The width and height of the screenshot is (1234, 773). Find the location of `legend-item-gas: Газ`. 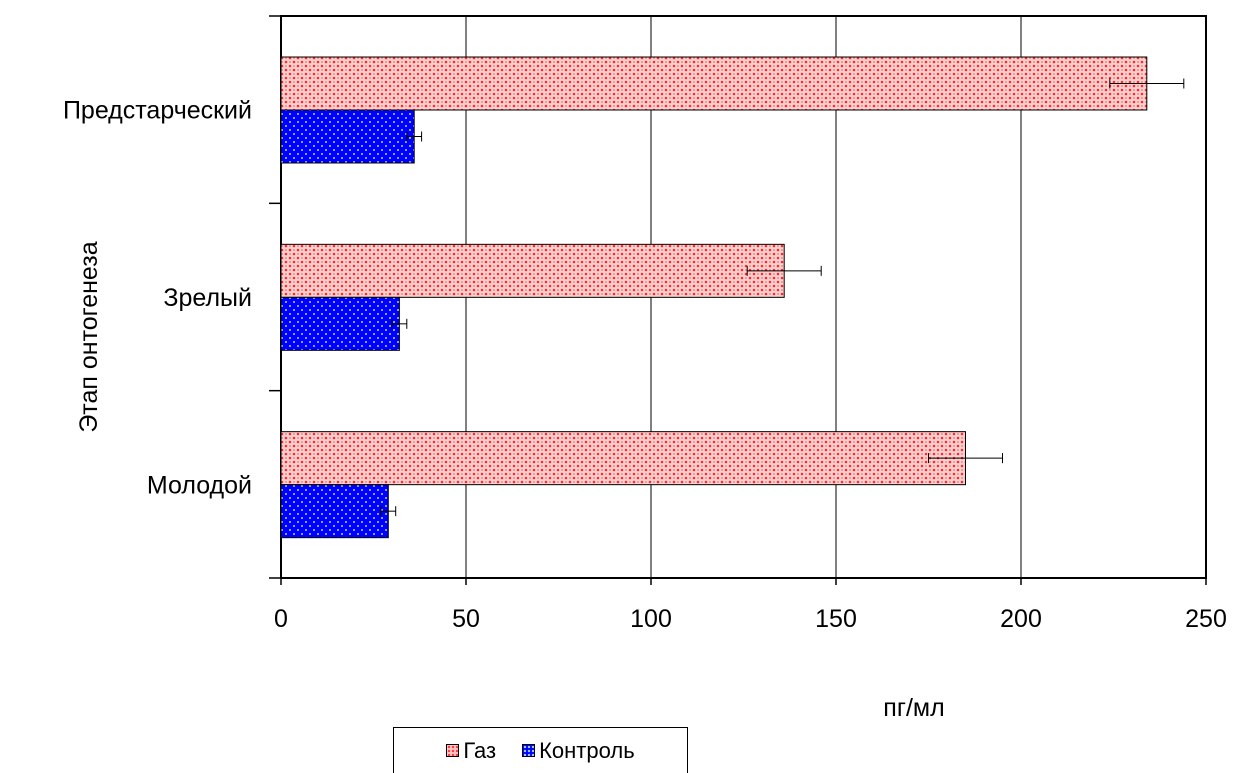

legend-item-gas: Газ is located at coordinates (471, 751).